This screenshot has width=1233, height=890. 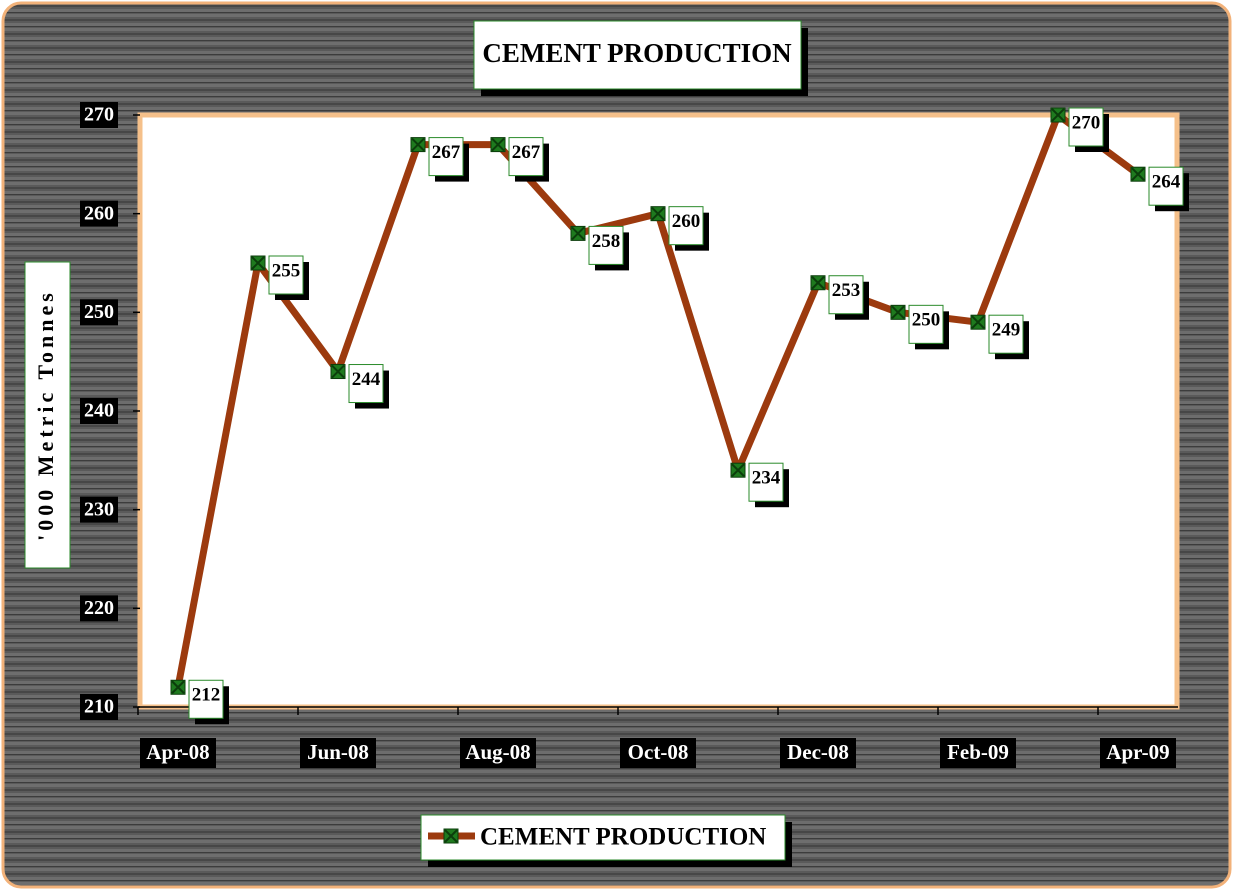 I want to click on x-tick-label: Apr-08, so click(x=177, y=752).